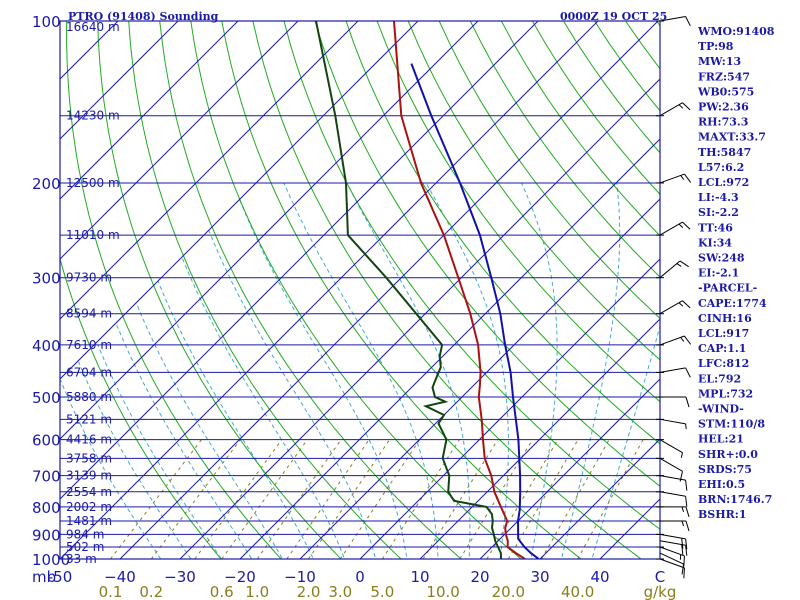  What do you see at coordinates (89, 372) in the screenshot?
I see `height-label: 6704 m` at bounding box center [89, 372].